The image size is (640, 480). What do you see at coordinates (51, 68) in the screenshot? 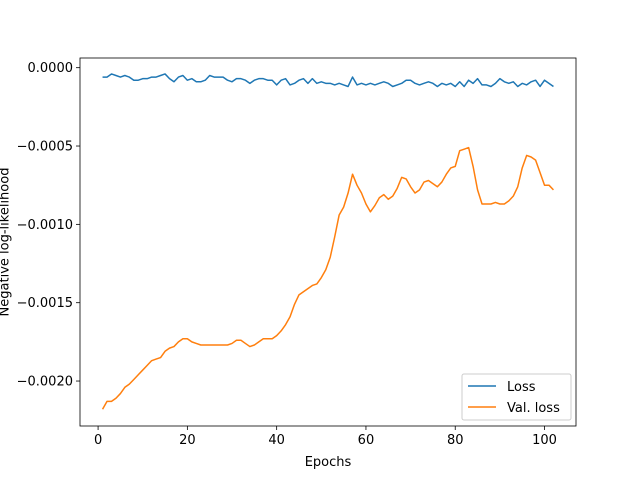
I see `y-tick-label: 0.0000` at bounding box center [51, 68].